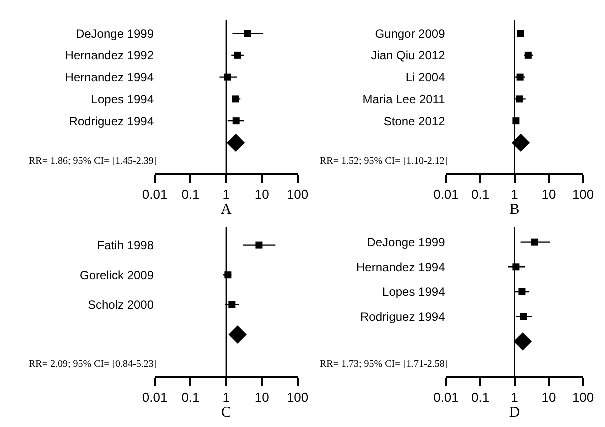  I want to click on x-axis-title: B, so click(515, 210).